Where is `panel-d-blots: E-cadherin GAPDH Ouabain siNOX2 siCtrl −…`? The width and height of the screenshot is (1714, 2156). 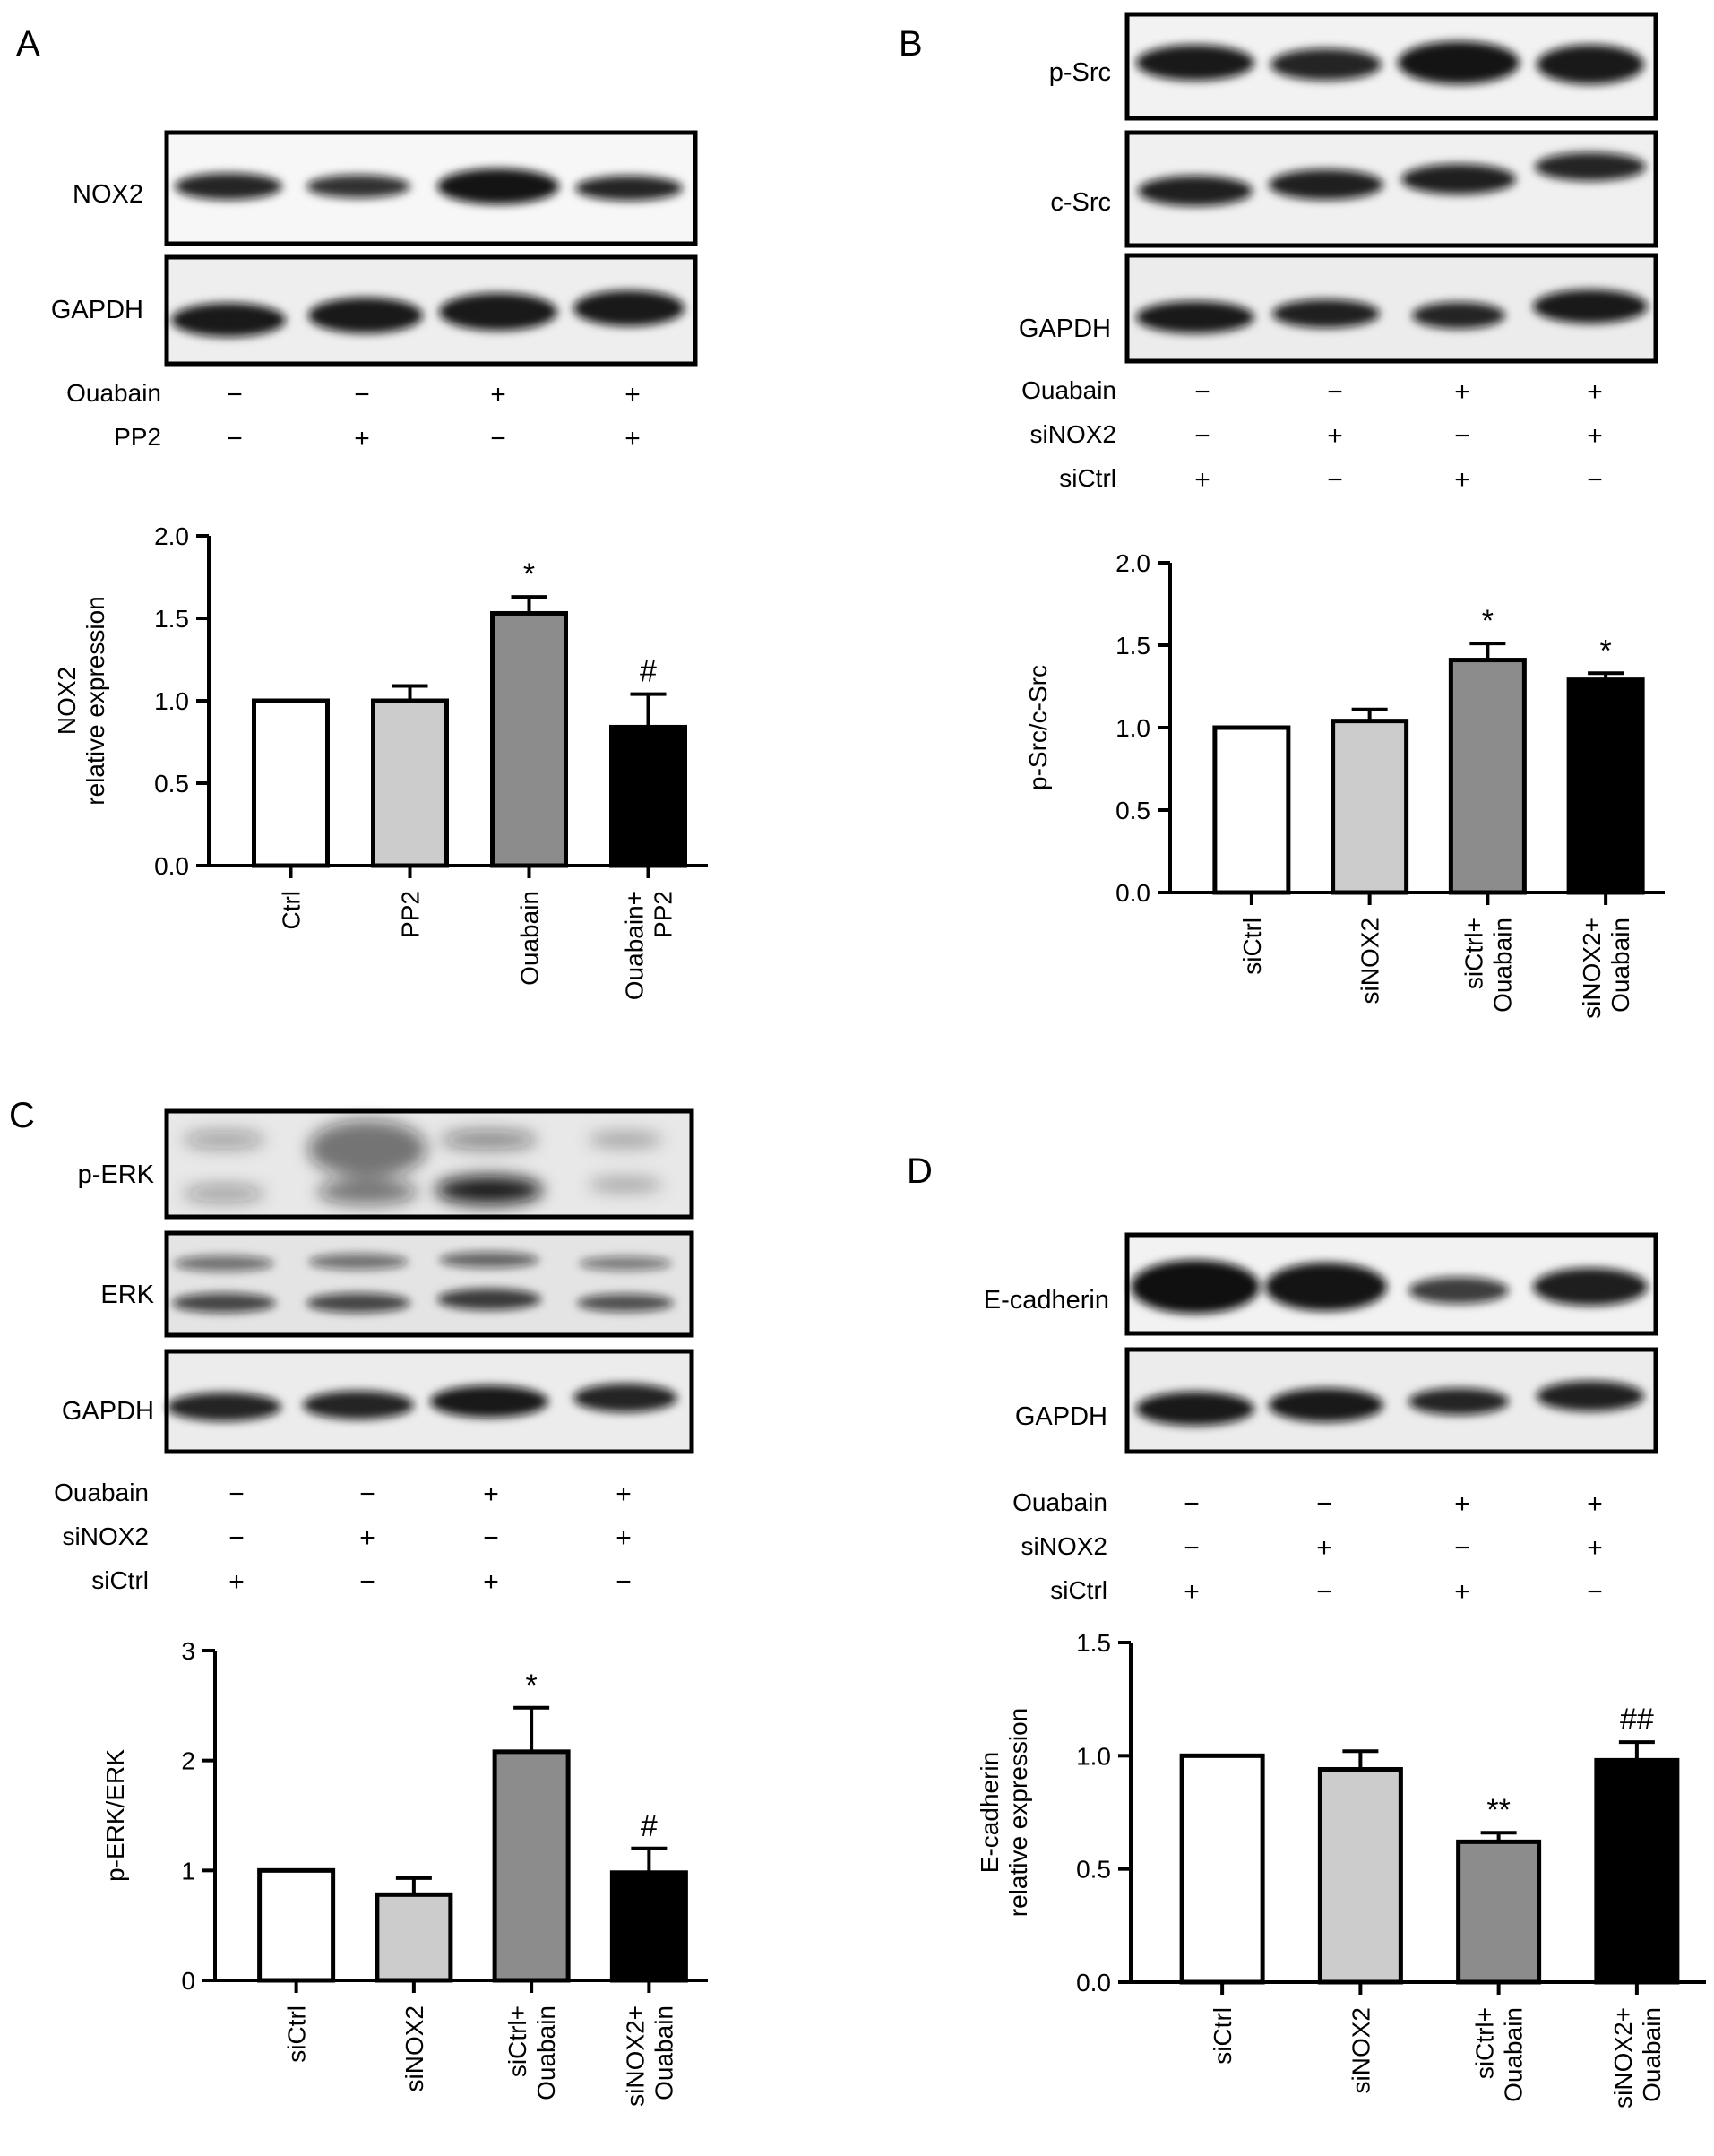 panel-d-blots: E-cadherin GAPDH Ouabain siNOX2 siCtrl −… is located at coordinates (1321, 1419).